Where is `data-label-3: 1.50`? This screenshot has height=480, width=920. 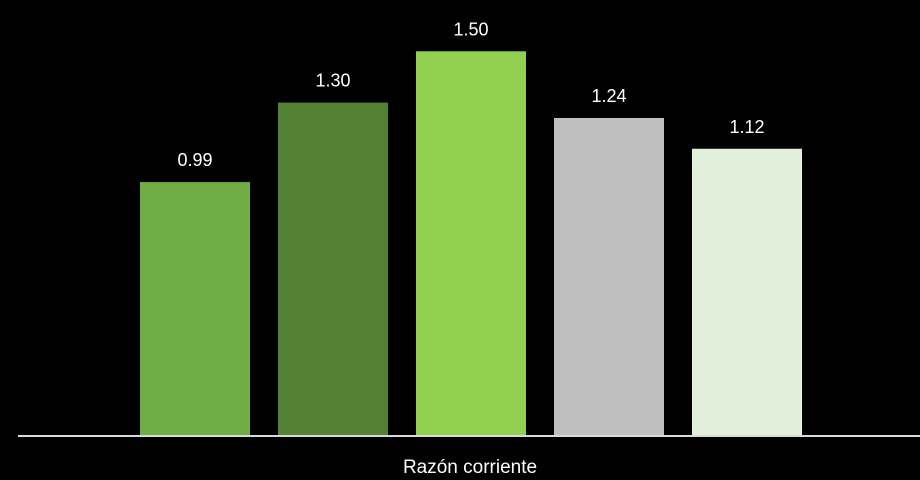 data-label-3: 1.50 is located at coordinates (470, 29).